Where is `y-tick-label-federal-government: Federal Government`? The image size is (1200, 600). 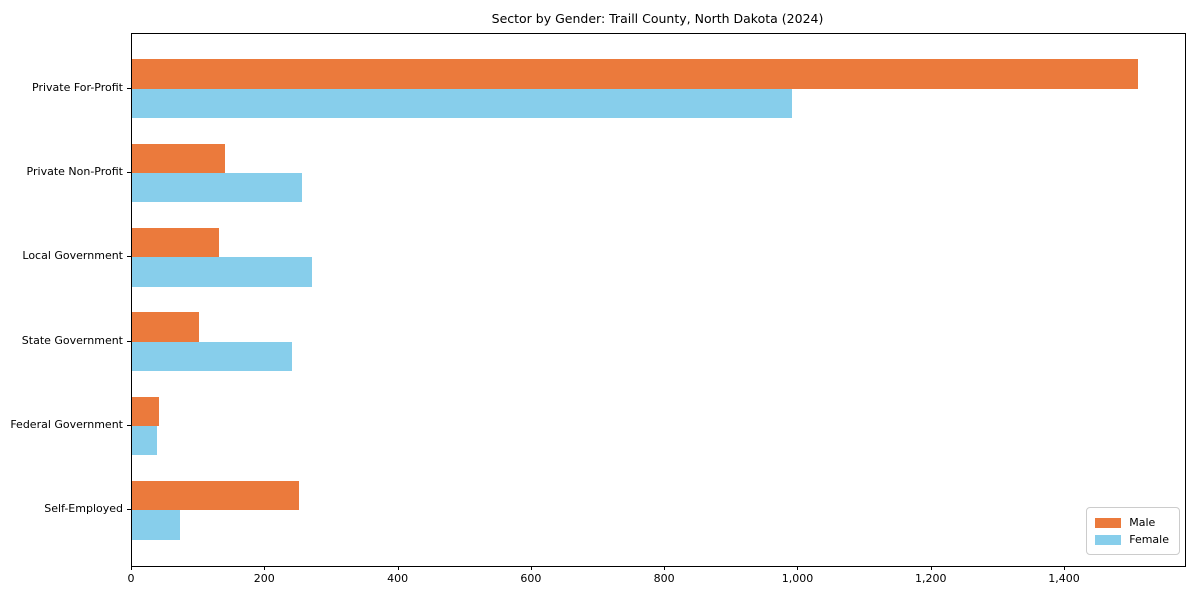
y-tick-label-federal-government: Federal Government is located at coordinates (66, 424).